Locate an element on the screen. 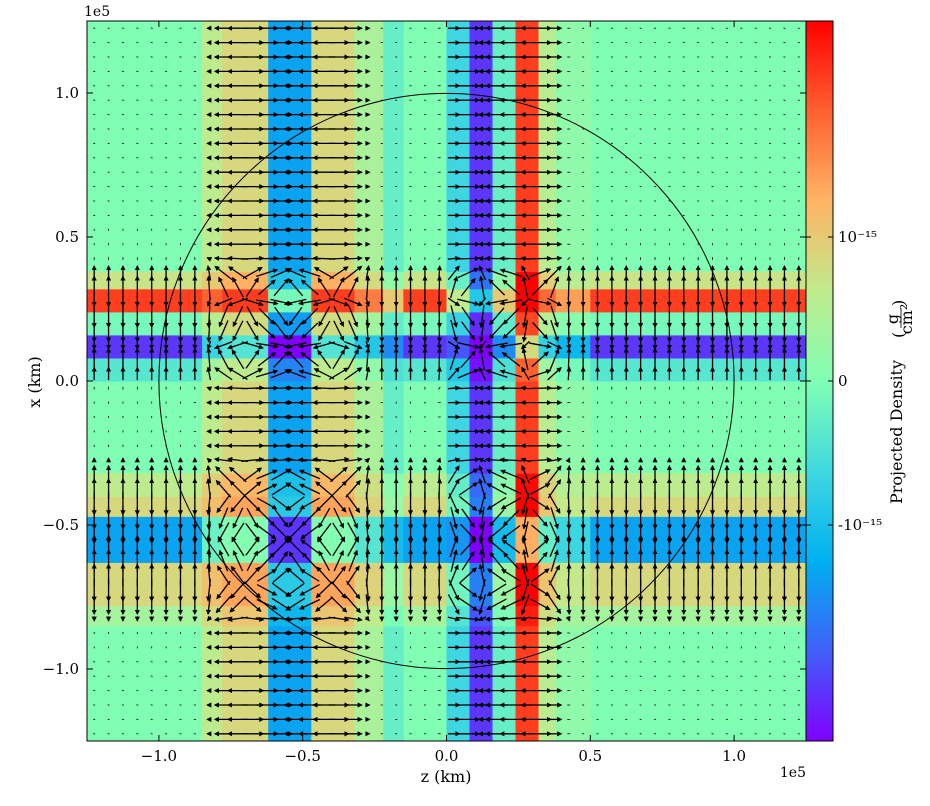  y-tick-label: −1.0 is located at coordinates (61, 669).